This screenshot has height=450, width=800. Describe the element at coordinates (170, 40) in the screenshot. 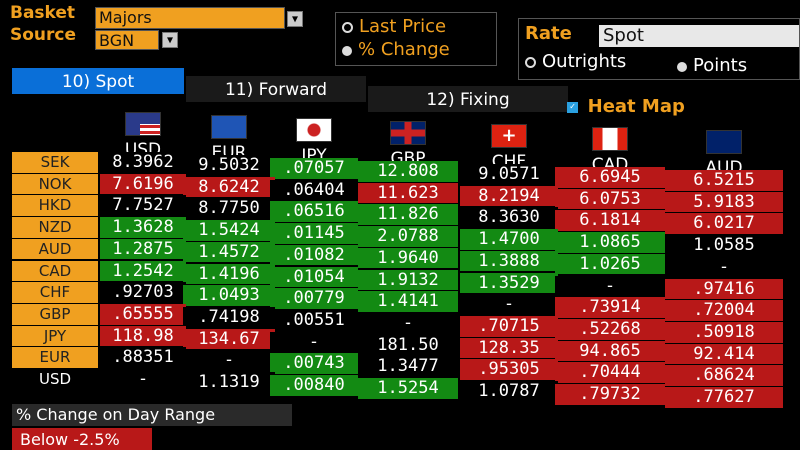

I see `source-dropdown-icon: ▼` at that location.